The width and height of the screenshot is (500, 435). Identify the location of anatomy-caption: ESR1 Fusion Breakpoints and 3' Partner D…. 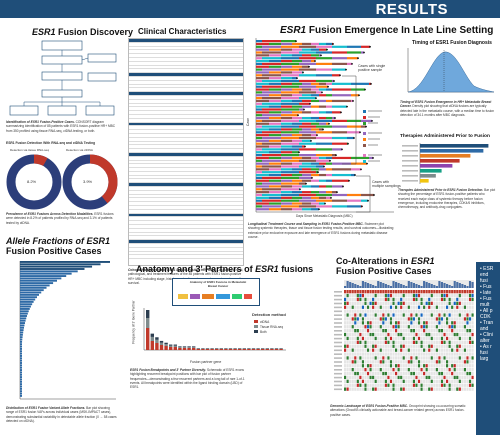
(187, 379).